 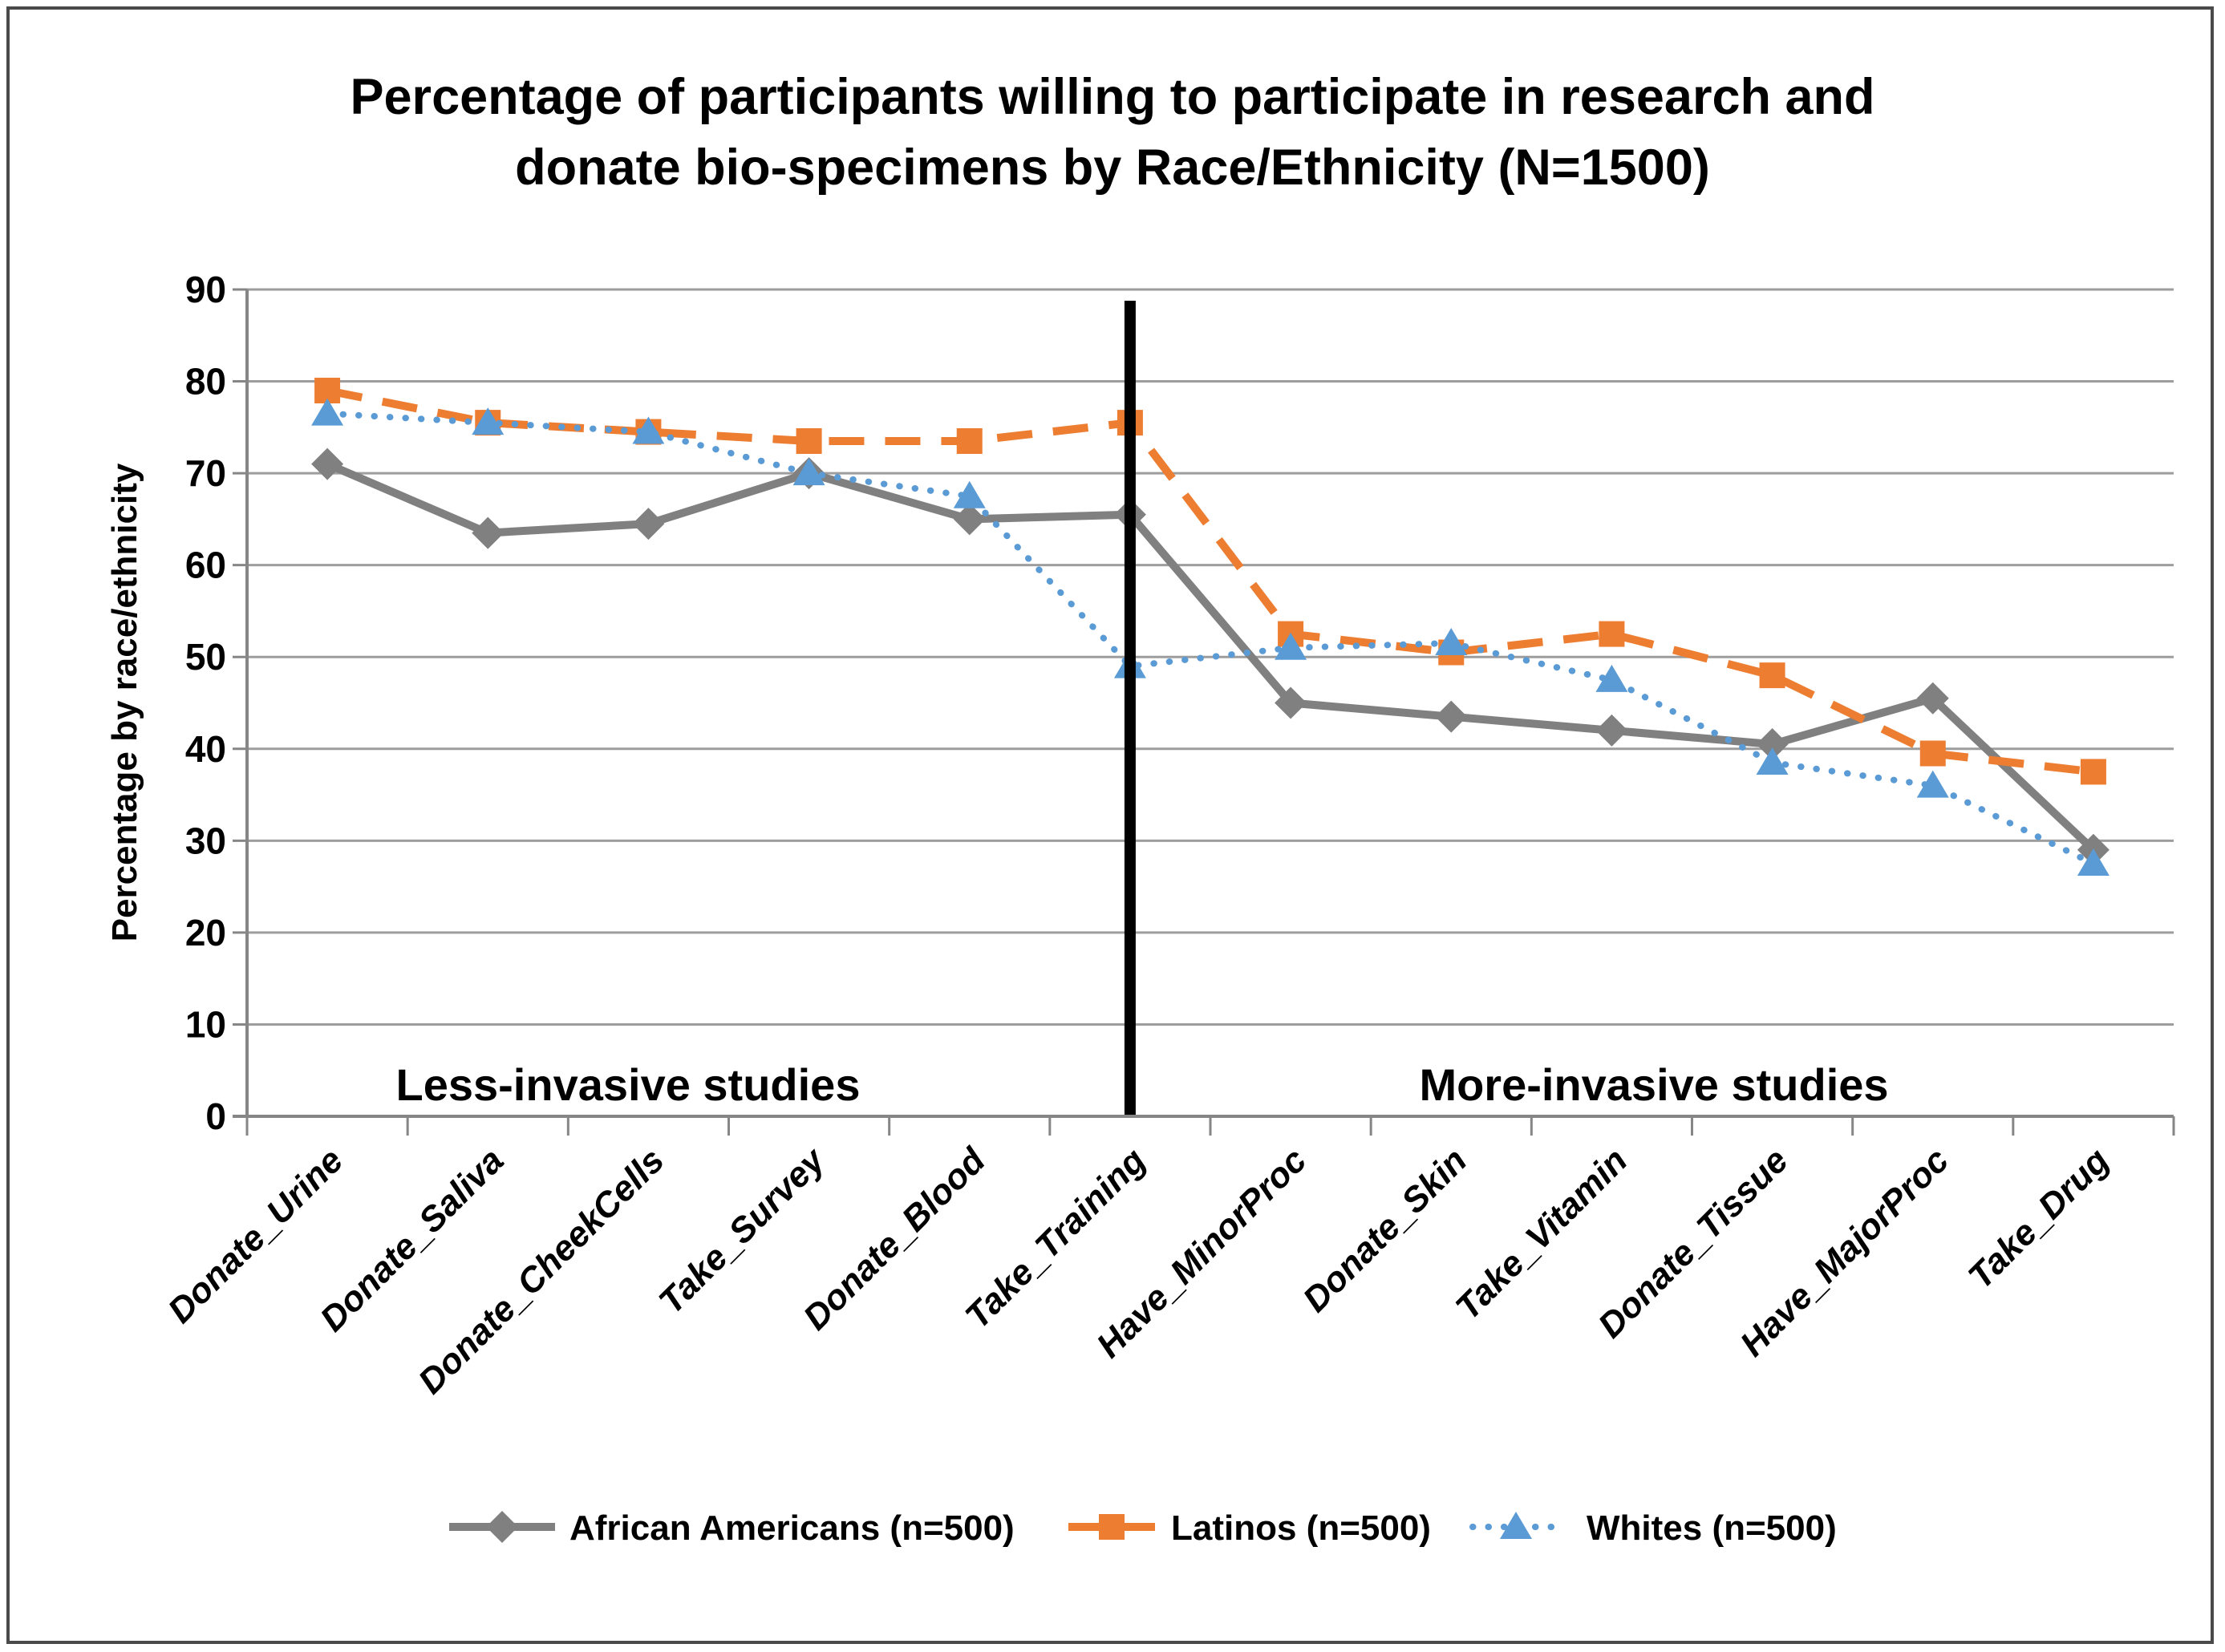 I want to click on x-category-label: Take_Vitamin, so click(x=1542, y=1233).